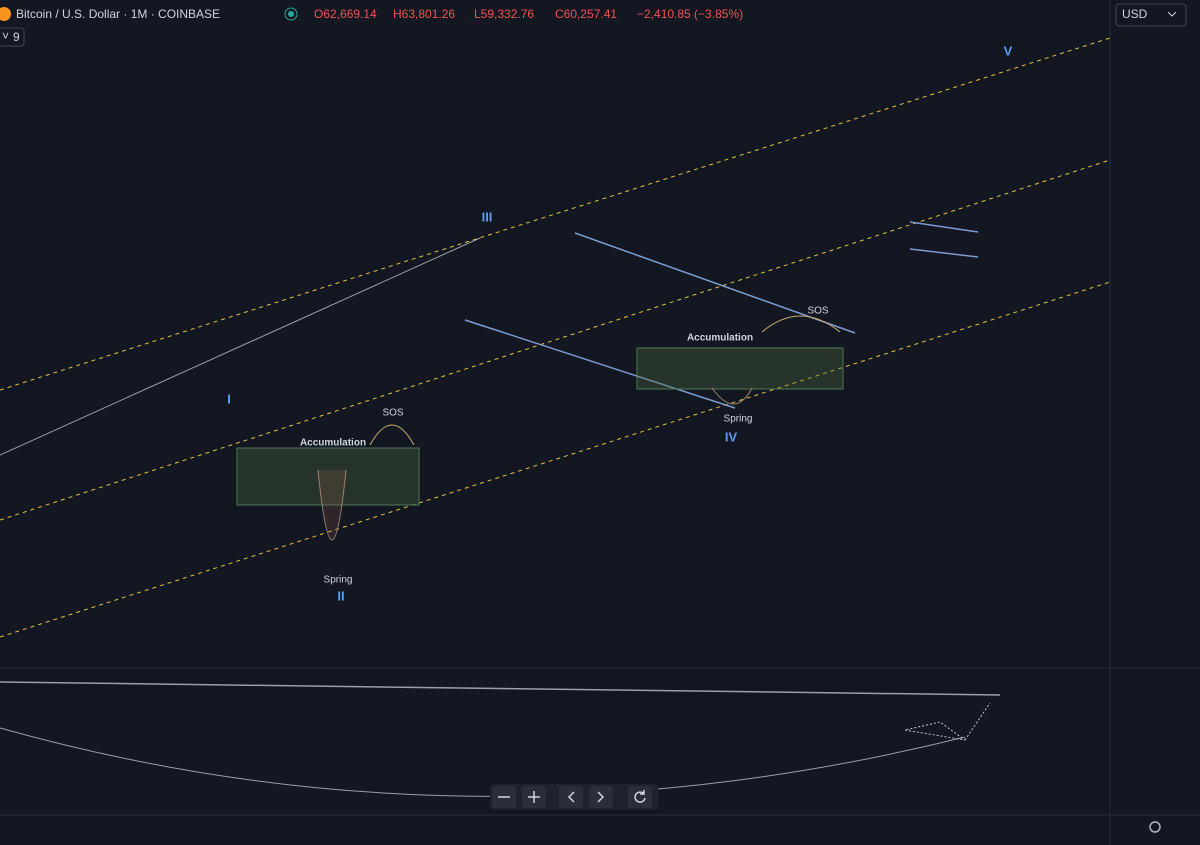  Describe the element at coordinates (947, 721) in the screenshot. I see `rsi-projection` at that location.